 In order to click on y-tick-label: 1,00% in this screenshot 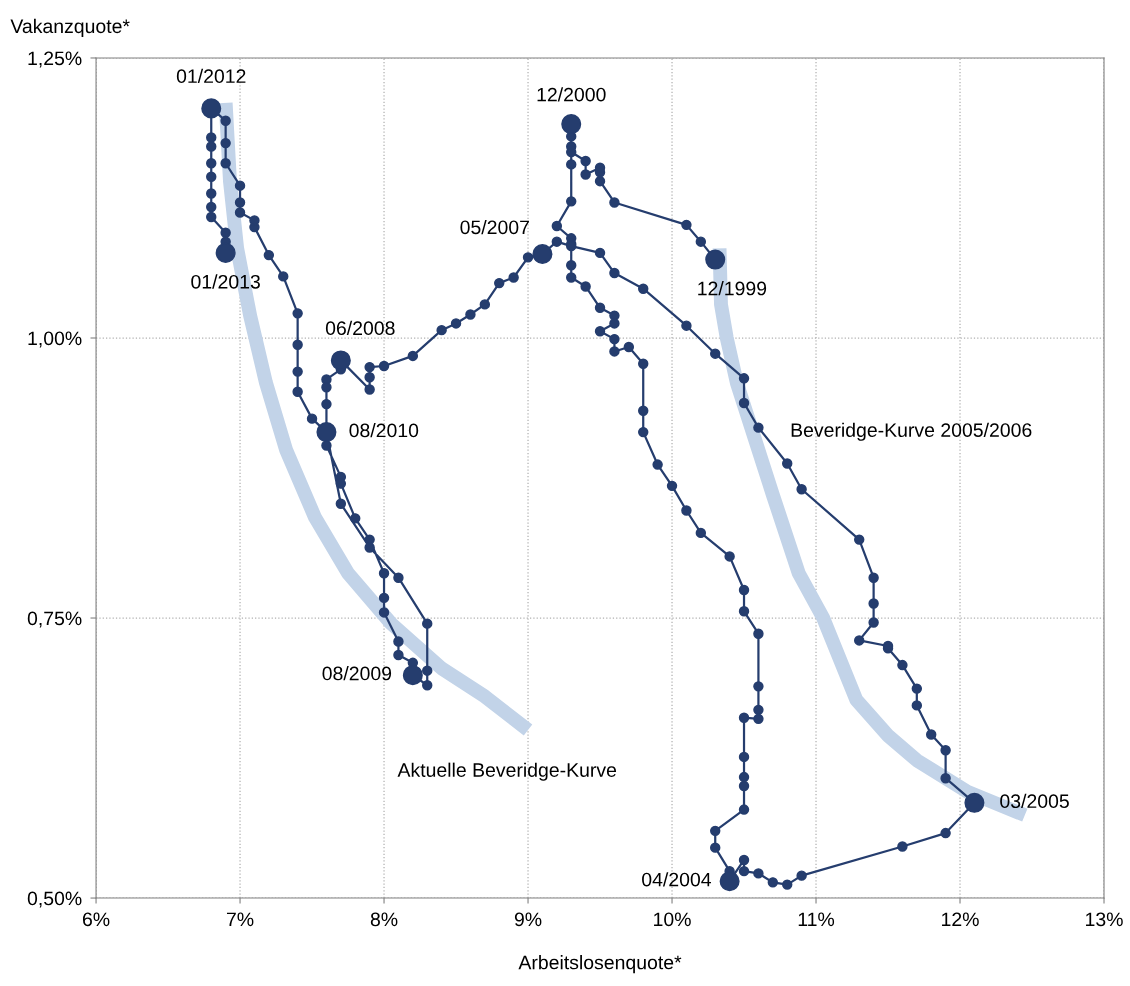, I will do `click(55, 339)`.